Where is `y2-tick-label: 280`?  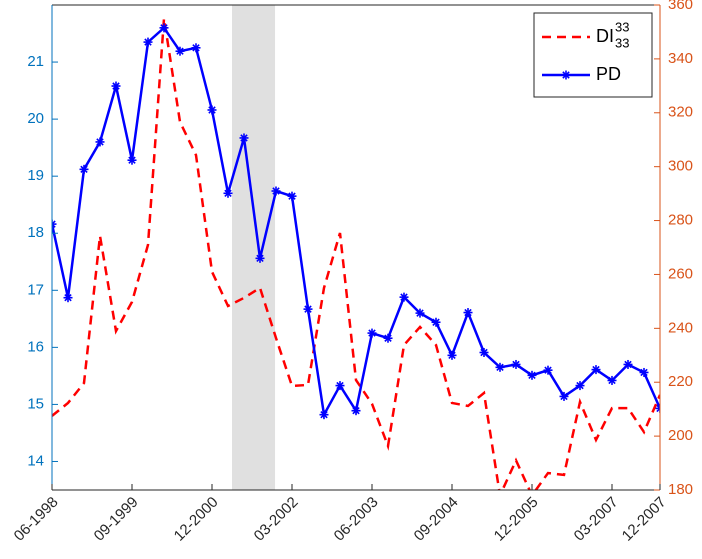 y2-tick-label: 280 is located at coordinates (680, 220).